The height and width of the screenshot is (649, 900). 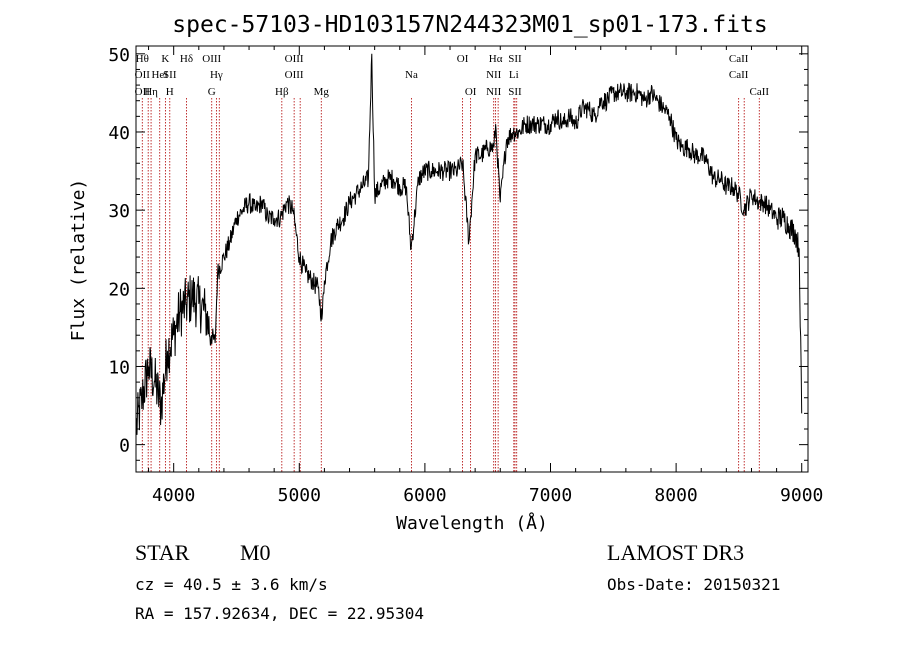 What do you see at coordinates (119, 289) in the screenshot?
I see `y-tick-label: 20` at bounding box center [119, 289].